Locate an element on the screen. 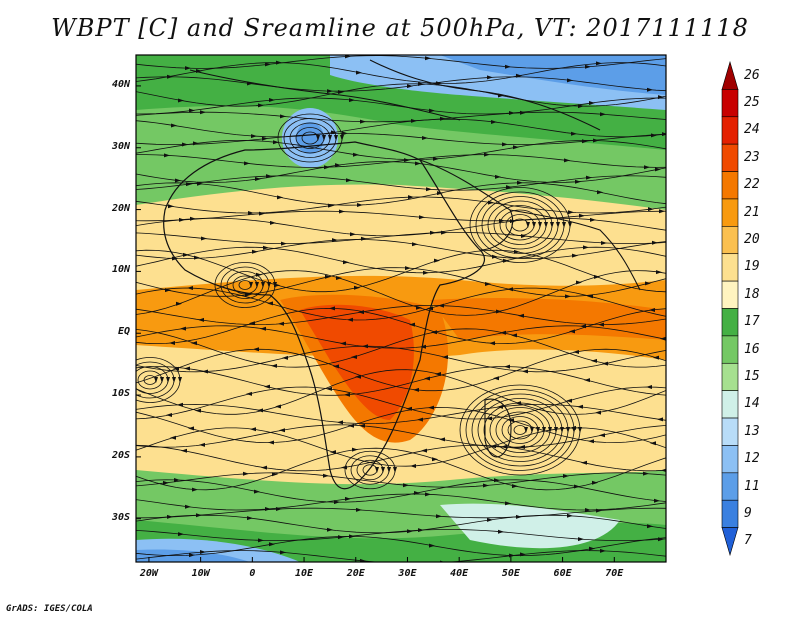  colorbar-swatch is located at coordinates (730, 431).